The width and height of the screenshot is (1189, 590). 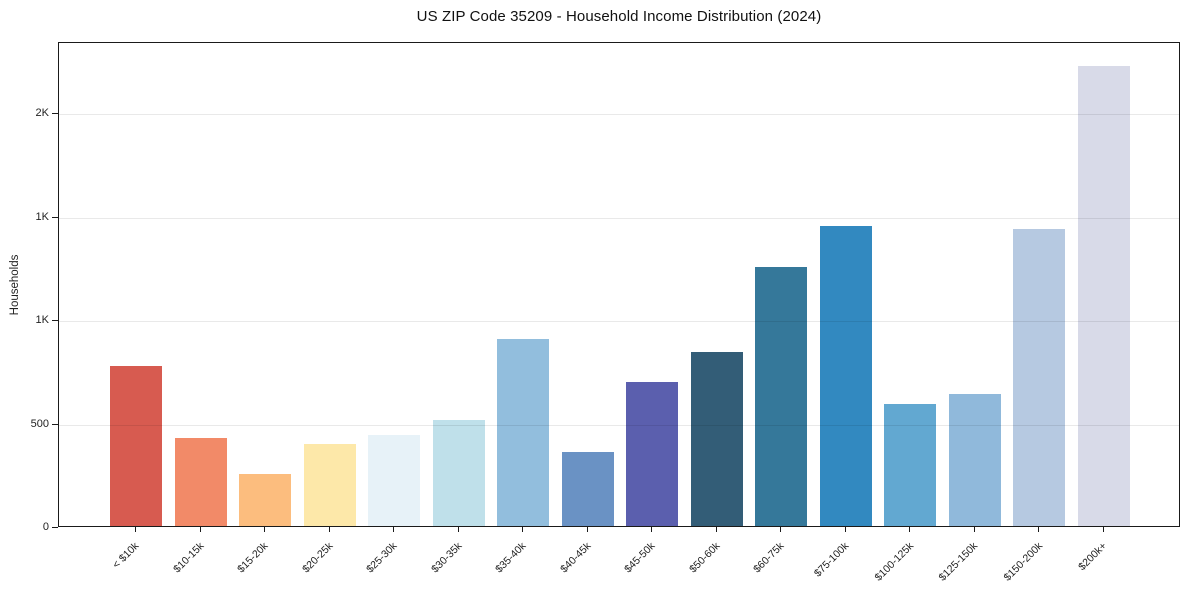 What do you see at coordinates (910, 464) in the screenshot?
I see `bar-$100-125k` at bounding box center [910, 464].